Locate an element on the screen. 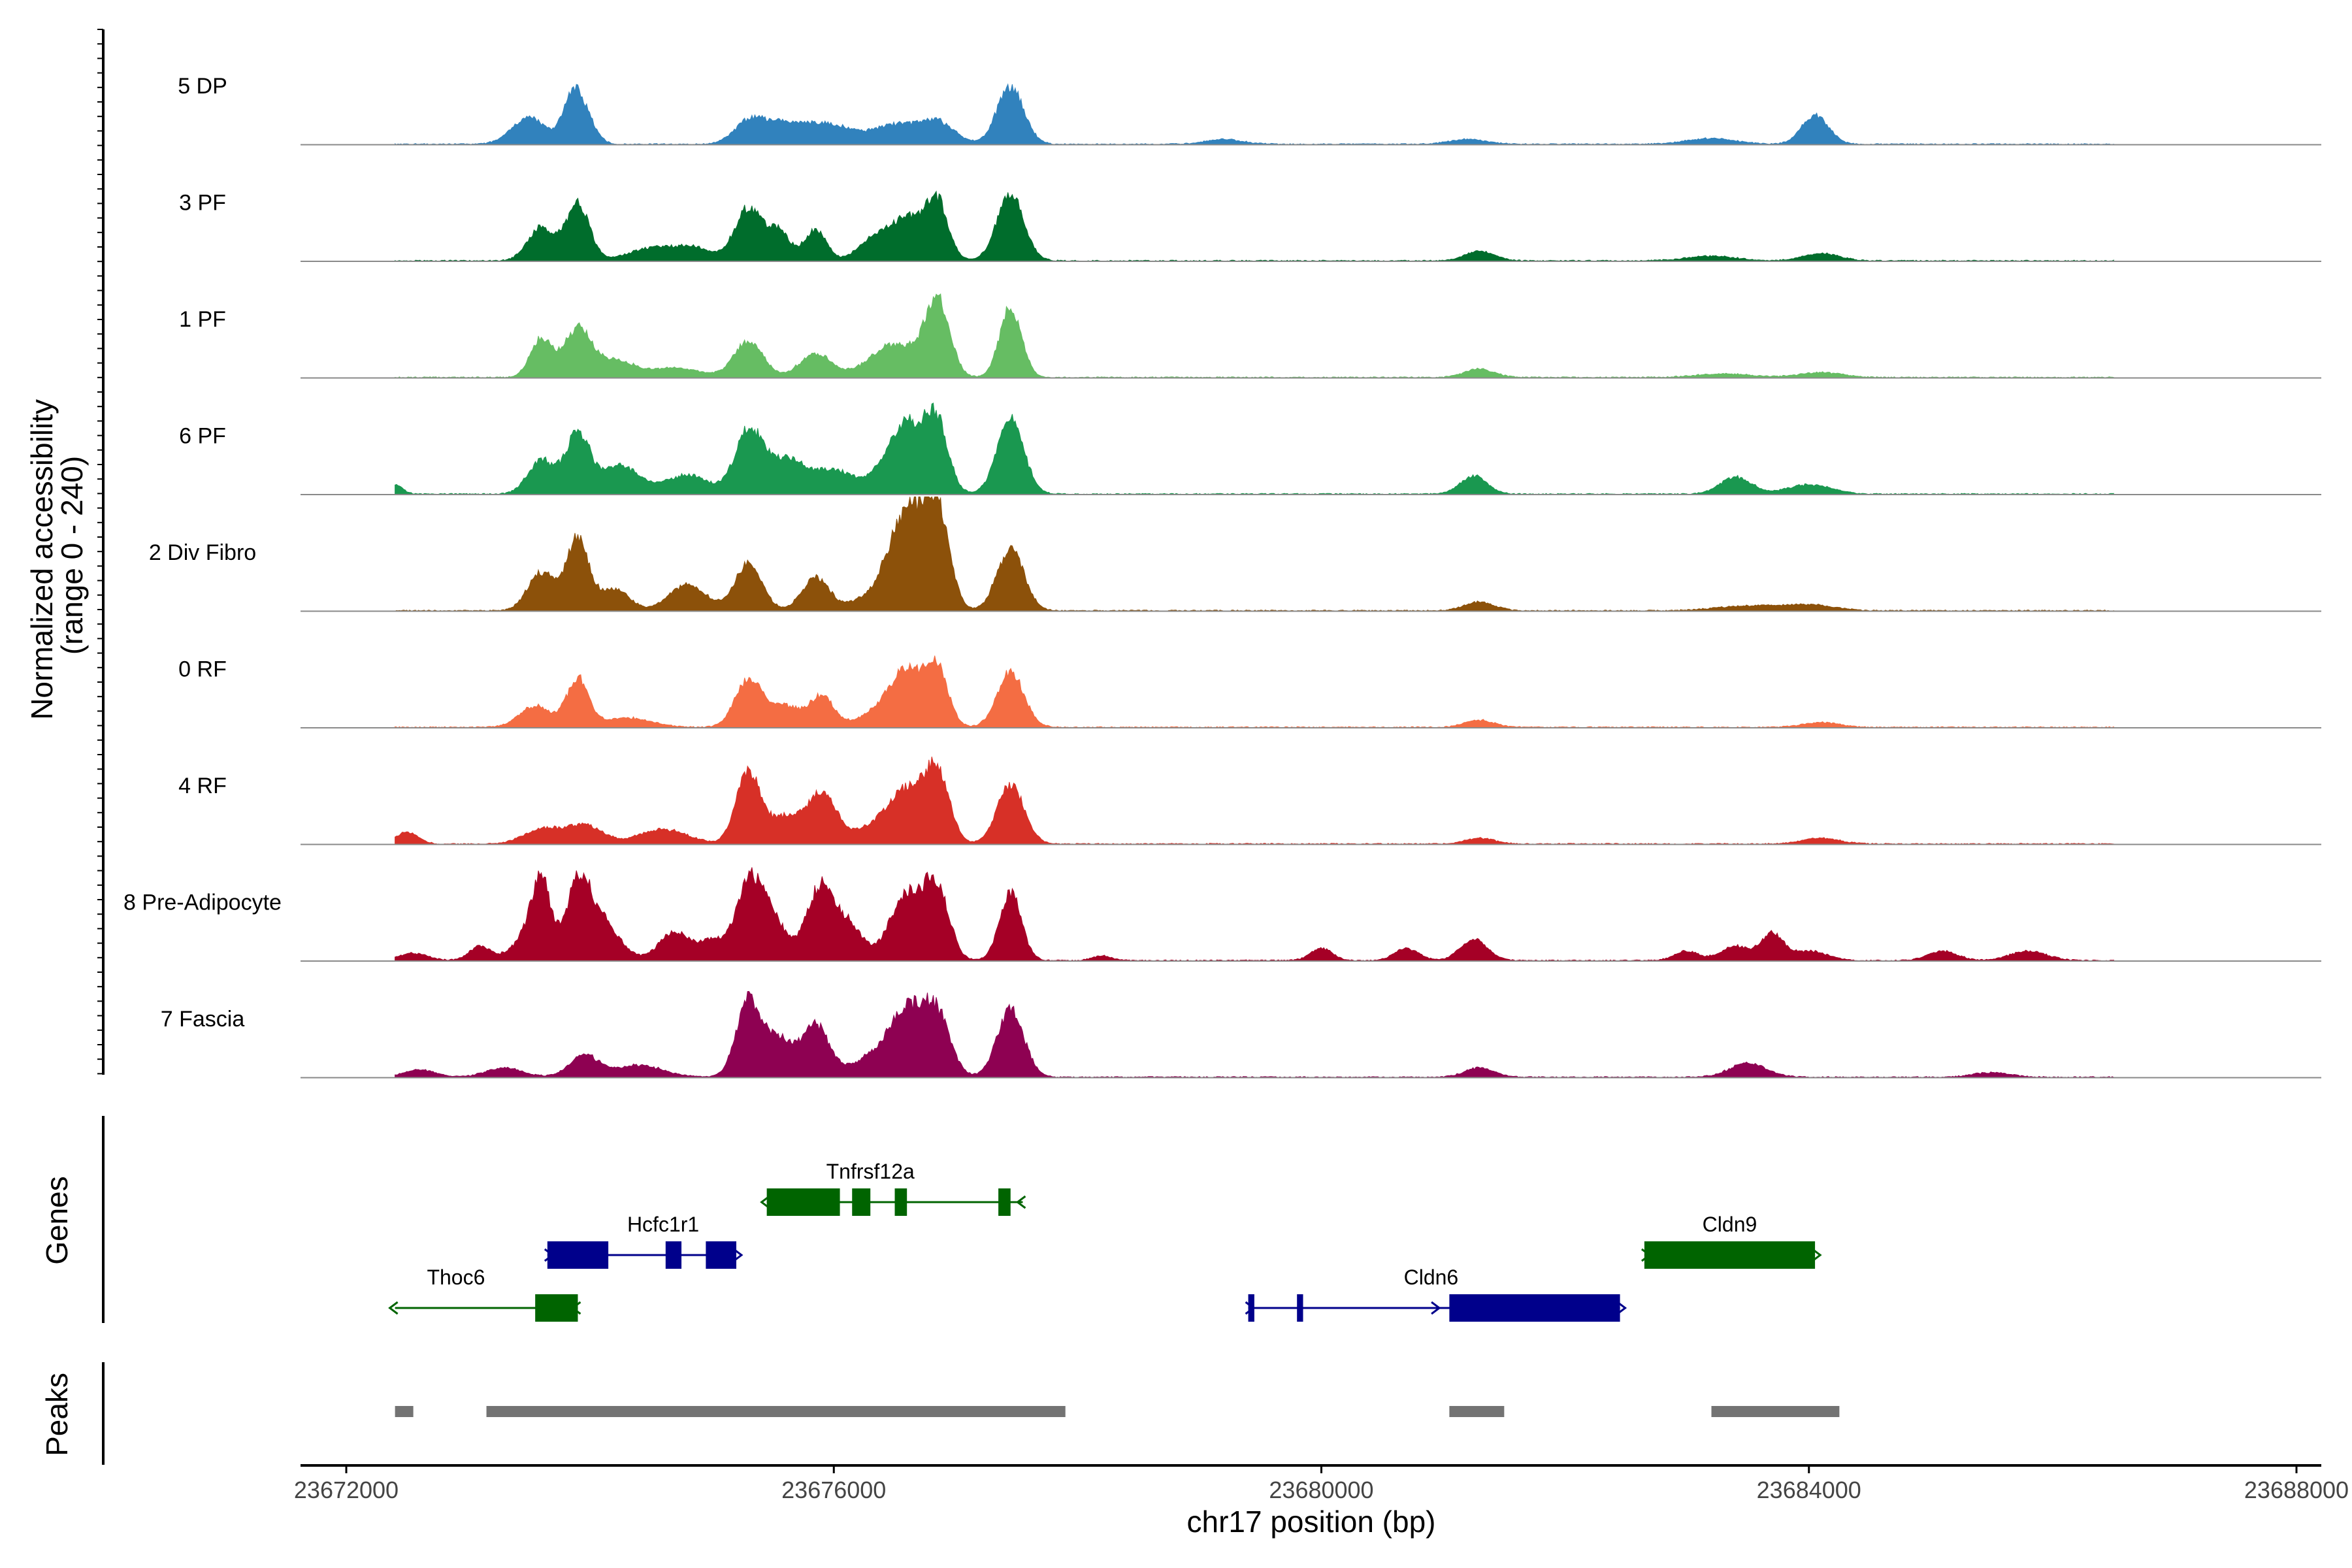 The height and width of the screenshot is (1568, 2352). x-tick-label: 23688000 is located at coordinates (2296, 1490).